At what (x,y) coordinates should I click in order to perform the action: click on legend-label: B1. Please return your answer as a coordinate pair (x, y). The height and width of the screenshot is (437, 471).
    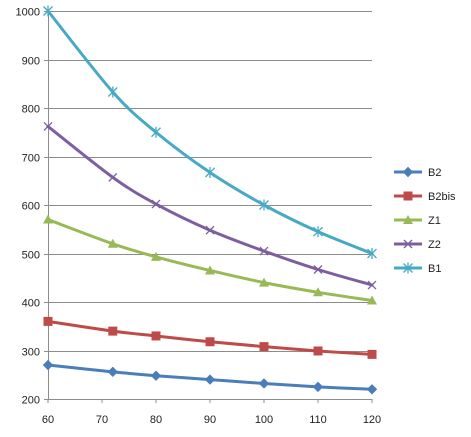
    Looking at the image, I should click on (434, 269).